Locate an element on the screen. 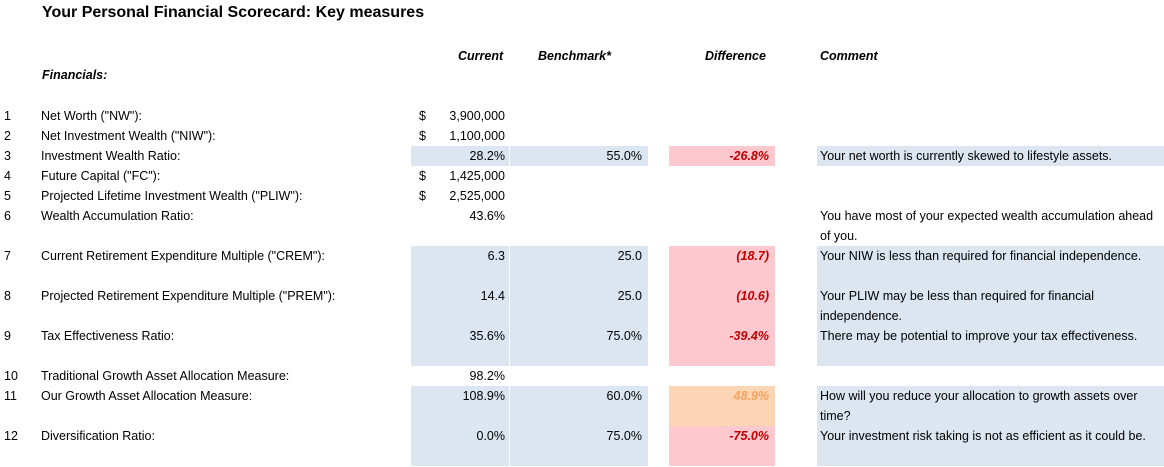 The height and width of the screenshot is (467, 1164). row-number: 11 is located at coordinates (10, 396).